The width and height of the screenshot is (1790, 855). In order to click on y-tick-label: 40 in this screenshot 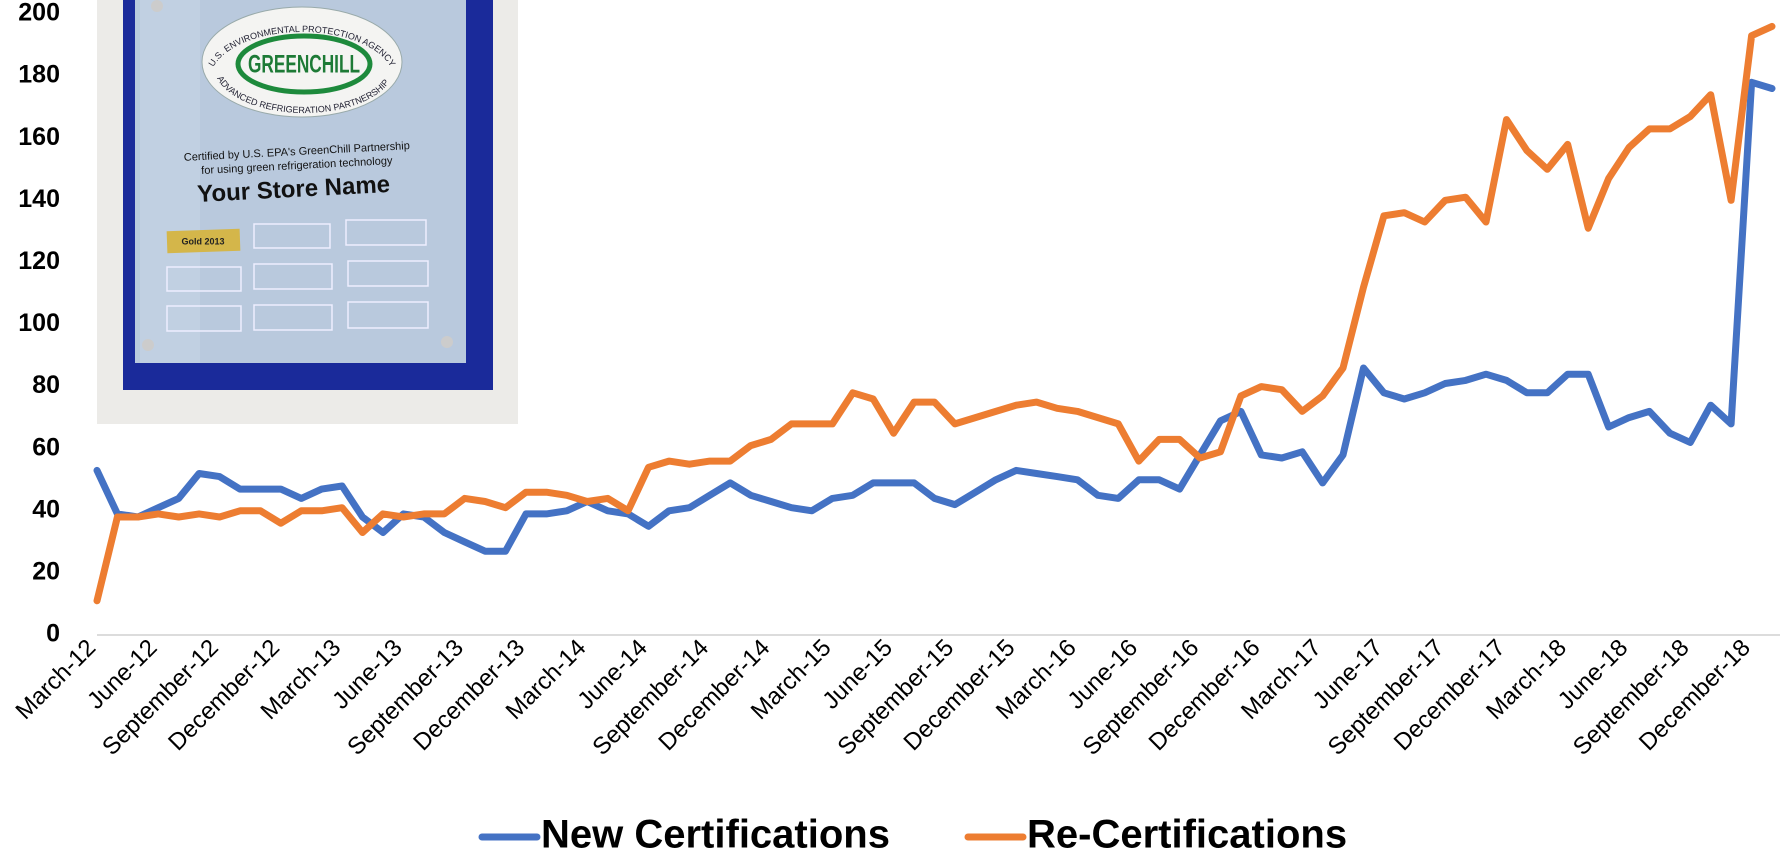, I will do `click(46, 509)`.